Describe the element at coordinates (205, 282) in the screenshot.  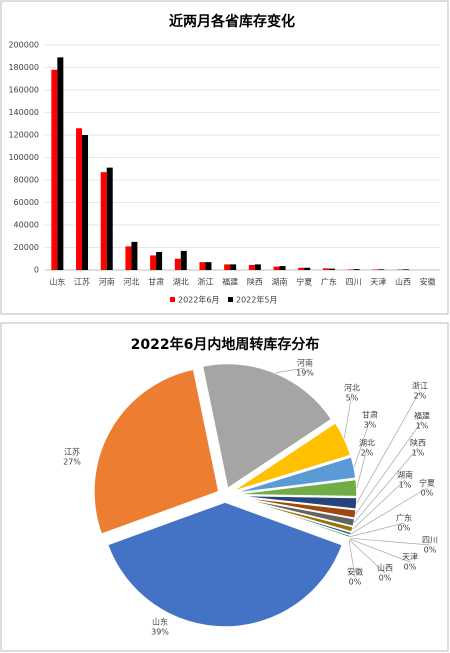
I see `x-tick-label: 浙江` at that location.